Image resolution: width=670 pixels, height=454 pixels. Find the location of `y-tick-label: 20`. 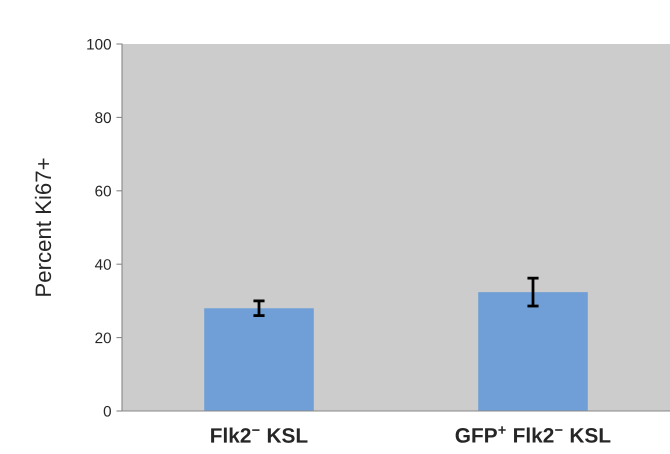

y-tick-label: 20 is located at coordinates (103, 338).